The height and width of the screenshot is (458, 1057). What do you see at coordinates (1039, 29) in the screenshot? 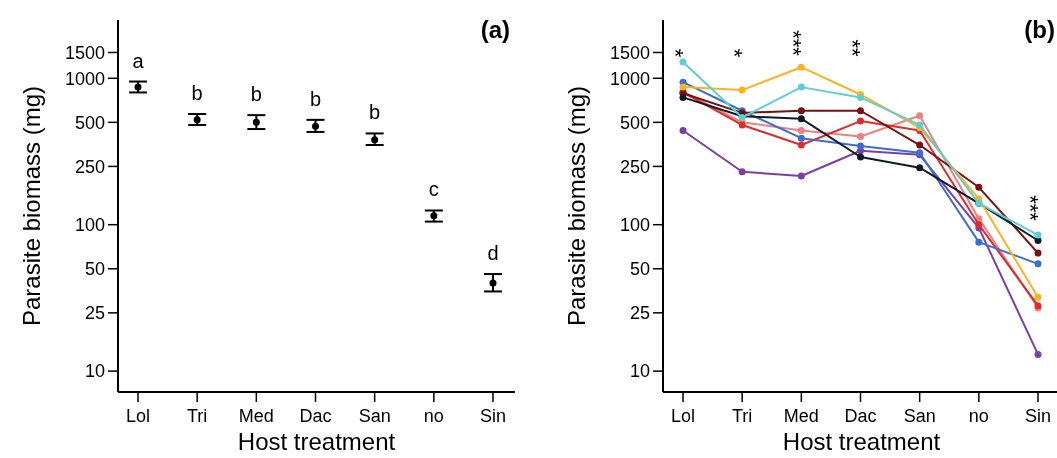
I see `chart-title: (b)` at bounding box center [1039, 29].